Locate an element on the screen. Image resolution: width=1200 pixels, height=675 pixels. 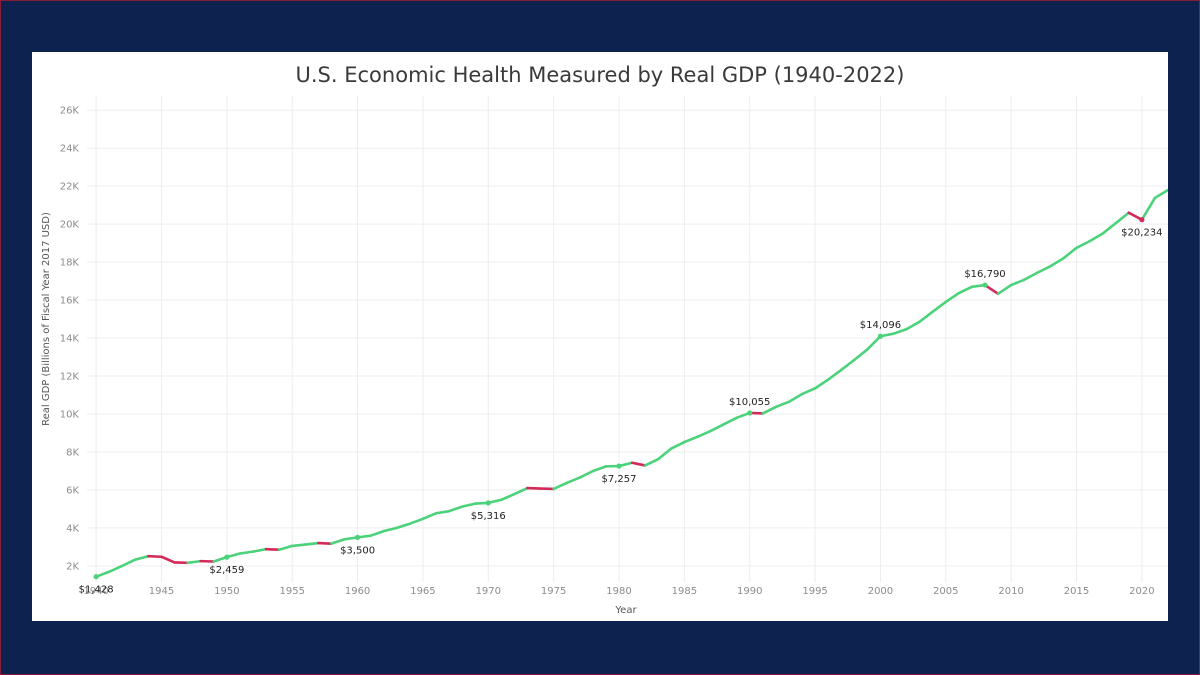
x-tick-label: 1945 is located at coordinates (161, 591).